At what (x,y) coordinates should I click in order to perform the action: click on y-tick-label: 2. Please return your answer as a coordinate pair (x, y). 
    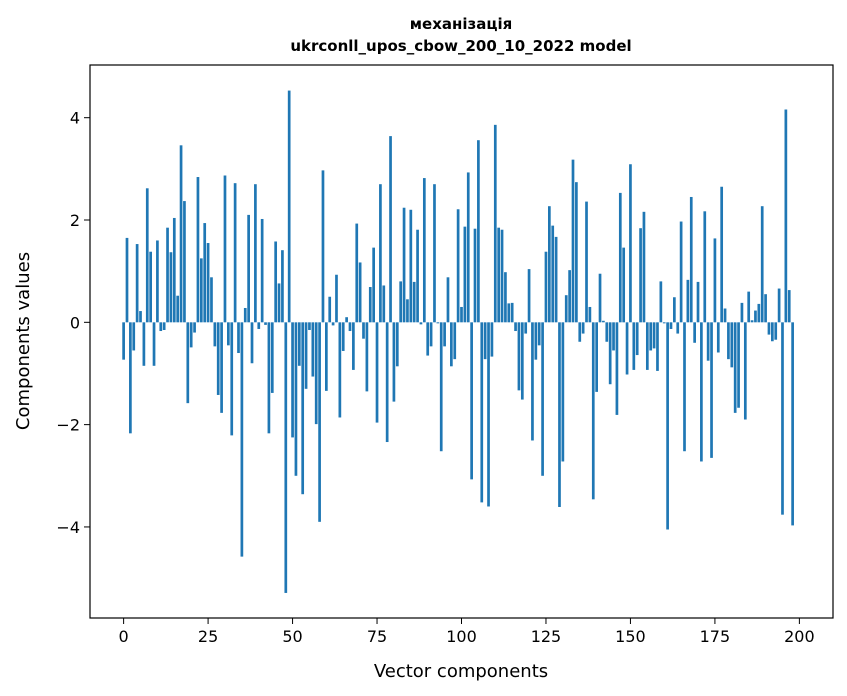
    Looking at the image, I should click on (75, 220).